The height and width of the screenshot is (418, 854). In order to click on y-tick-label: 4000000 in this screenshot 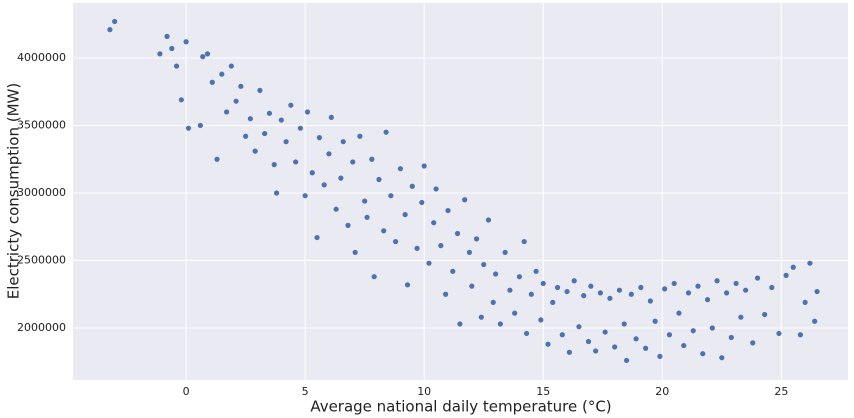, I will do `click(41, 57)`.